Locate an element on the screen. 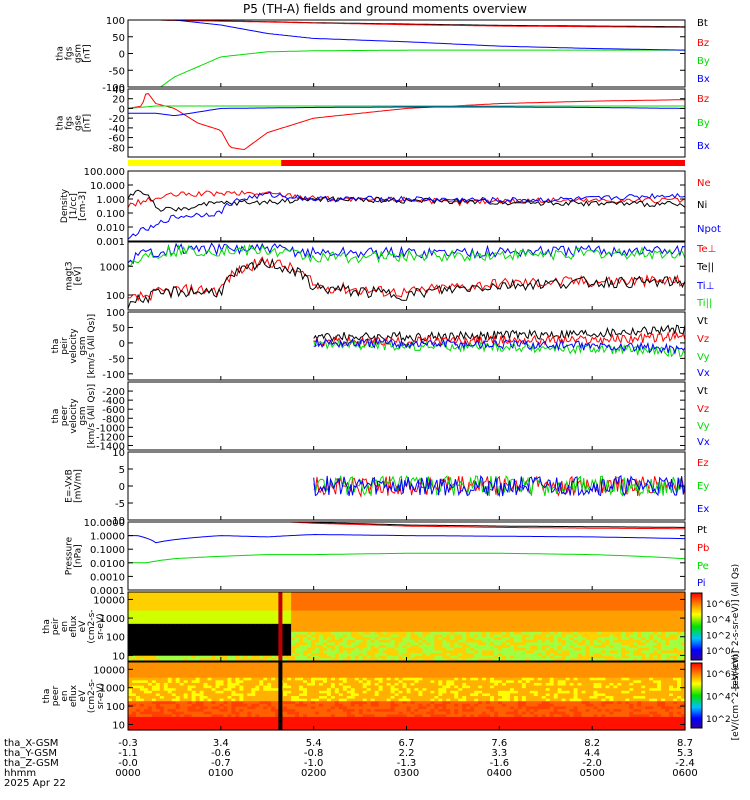 This screenshot has height=800, width=750. y-axis-label-line: [km/s (All Qs)] is located at coordinates (92, 416).